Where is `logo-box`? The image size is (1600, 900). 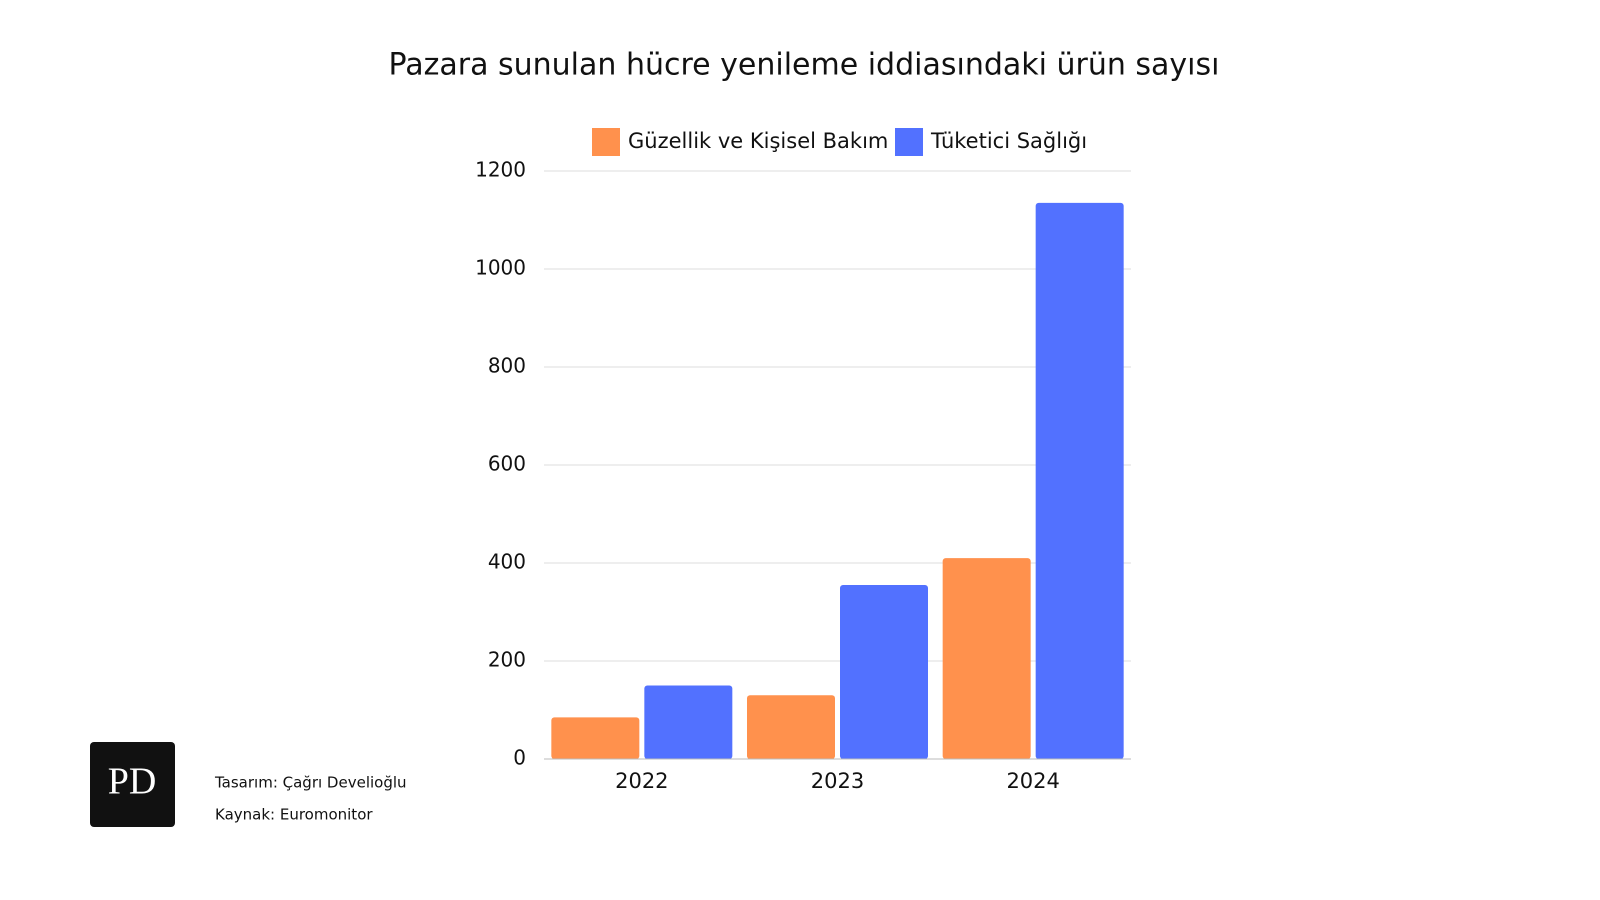
logo-box is located at coordinates (132, 784).